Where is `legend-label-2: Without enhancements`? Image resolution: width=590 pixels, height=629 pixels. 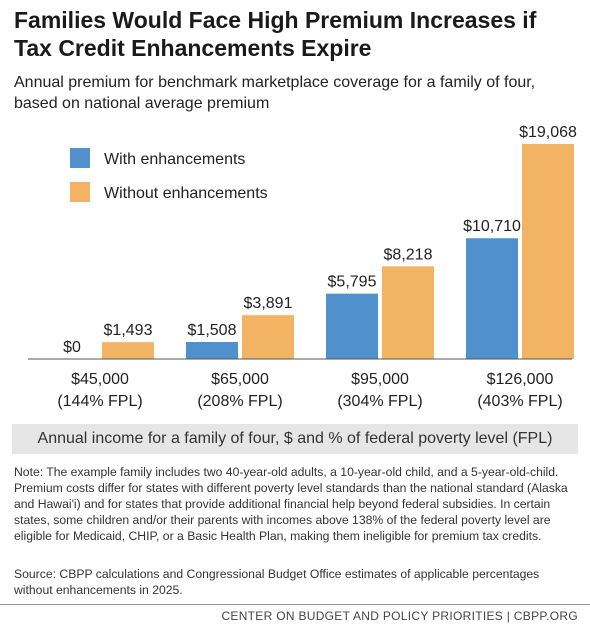 legend-label-2: Without enhancements is located at coordinates (186, 193).